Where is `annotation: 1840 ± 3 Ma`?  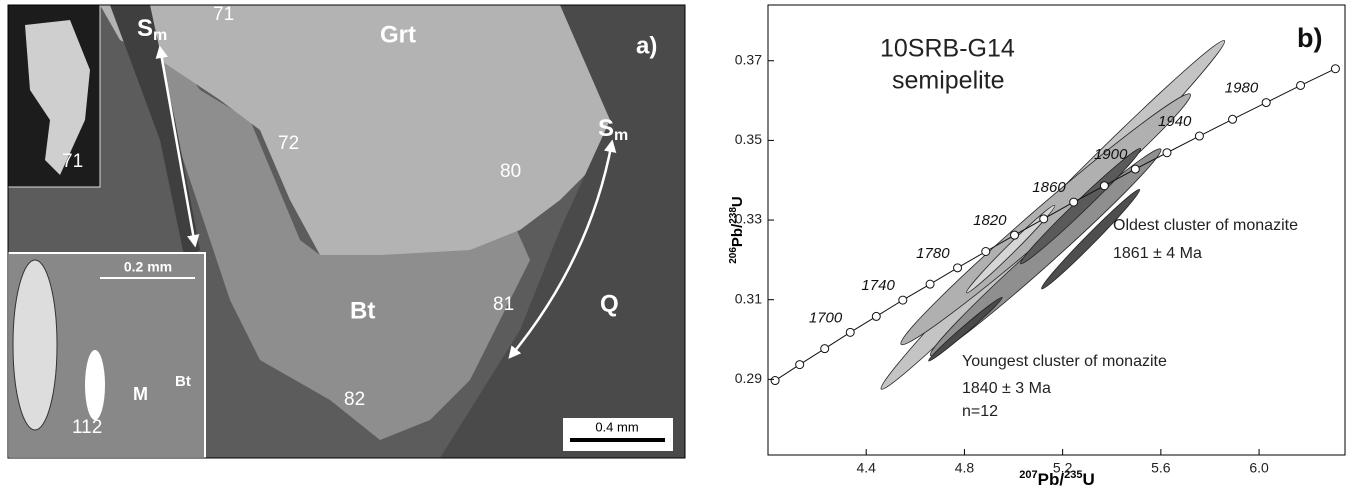 annotation: 1840 ± 3 Ma is located at coordinates (1006, 388).